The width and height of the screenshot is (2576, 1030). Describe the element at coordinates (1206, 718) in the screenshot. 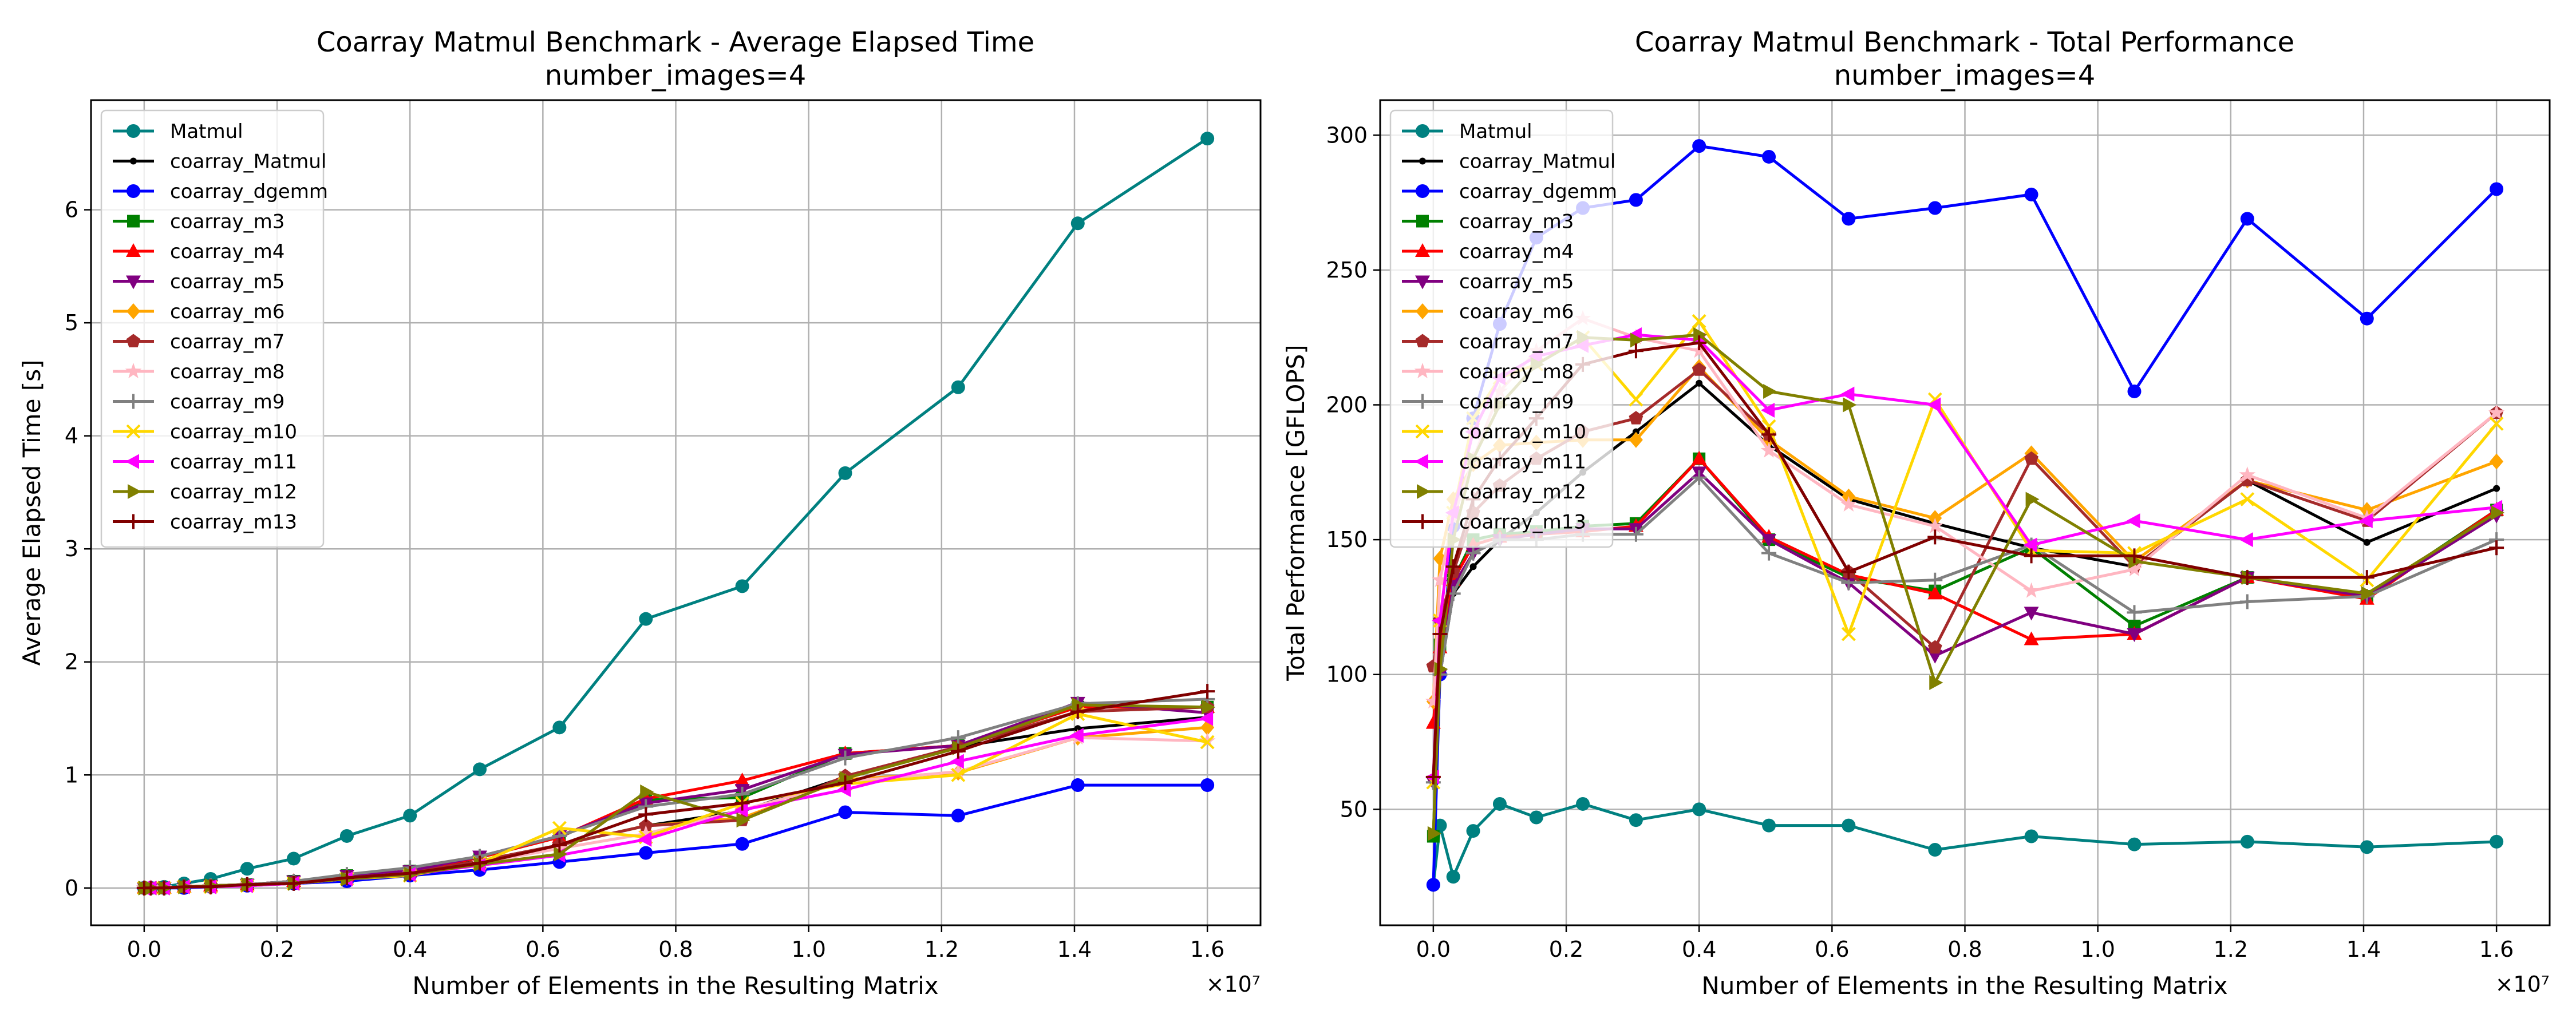

I see `elapsed-time-data-point-coarray-m11` at that location.